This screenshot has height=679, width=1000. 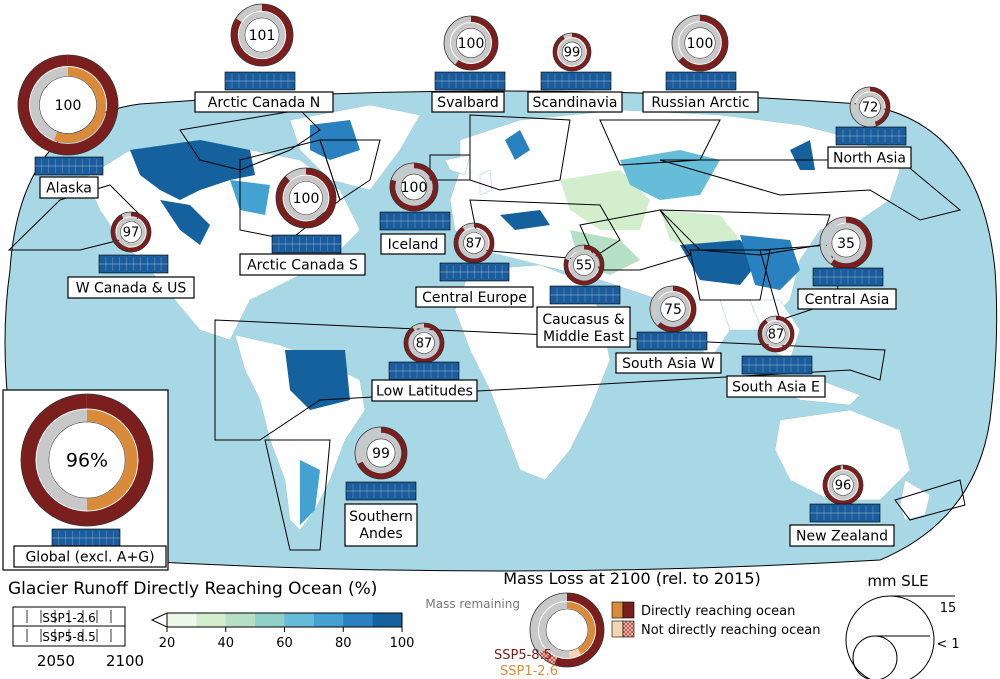 What do you see at coordinates (869, 159) in the screenshot?
I see `region-name: North Asia` at bounding box center [869, 159].